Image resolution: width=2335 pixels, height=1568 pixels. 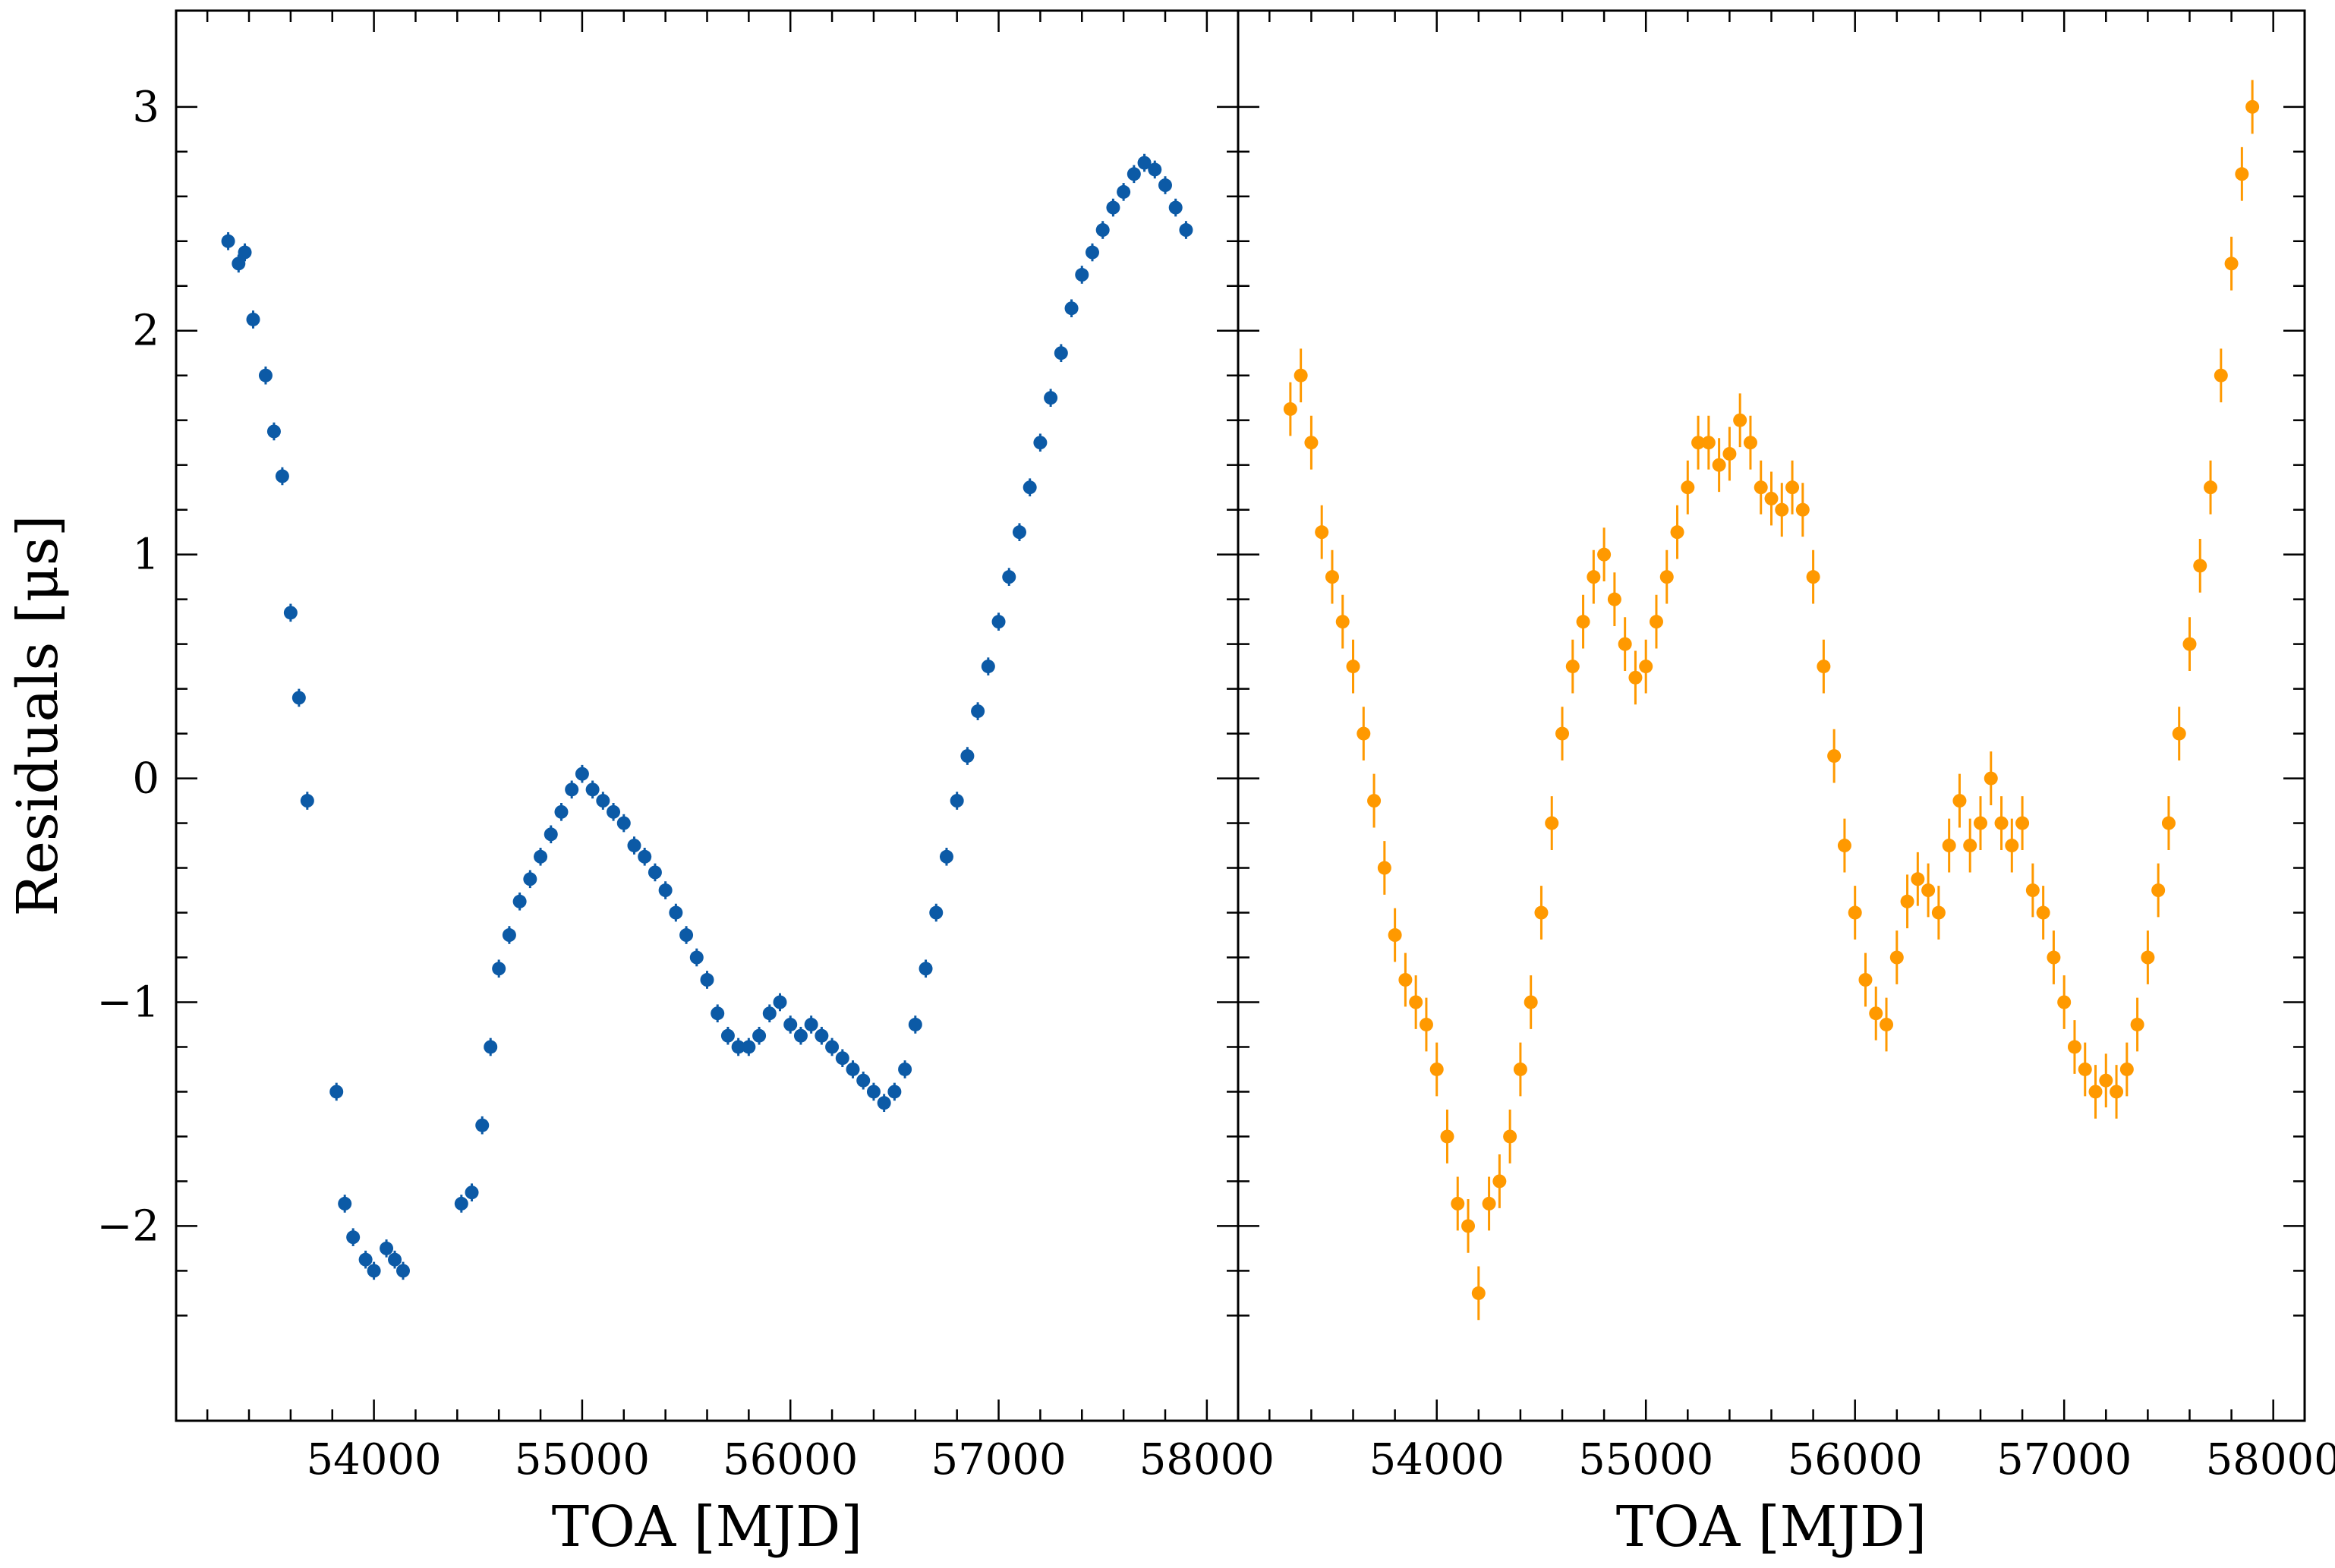 I want to click on y-tick-label: 3, so click(x=145, y=107).